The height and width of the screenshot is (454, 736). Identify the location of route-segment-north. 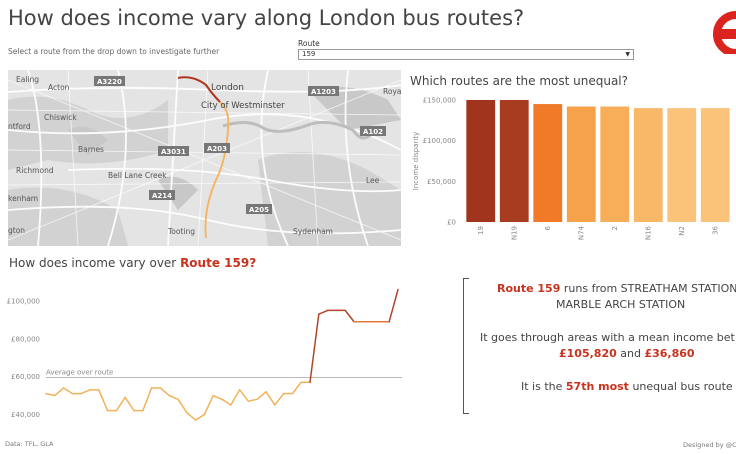
(199, 89).